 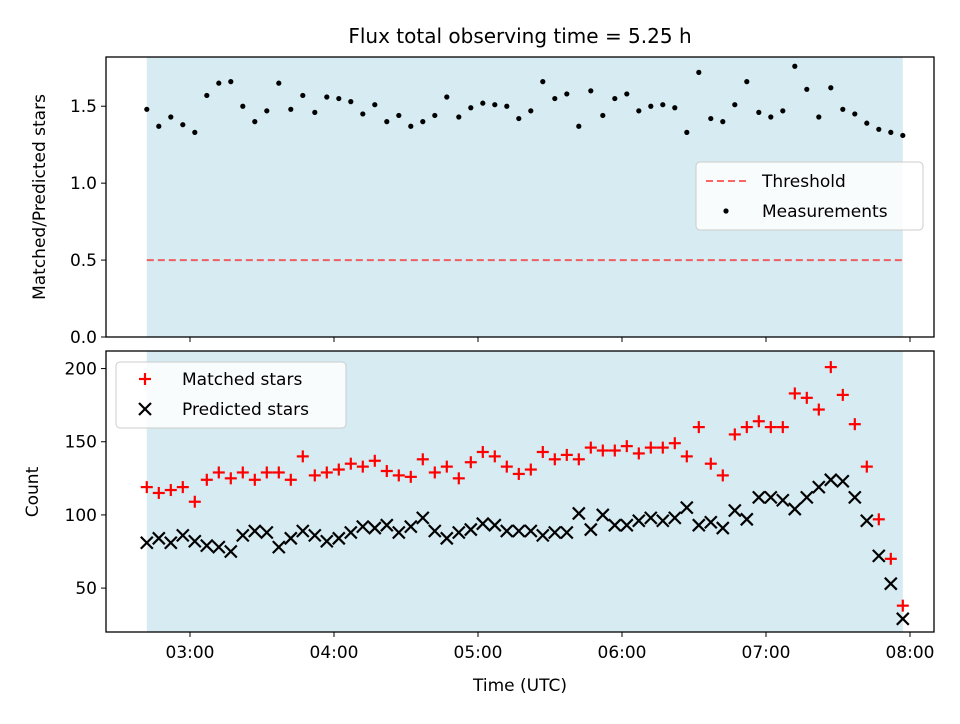 I want to click on bottom-xtick-label: 08:00, so click(x=910, y=653).